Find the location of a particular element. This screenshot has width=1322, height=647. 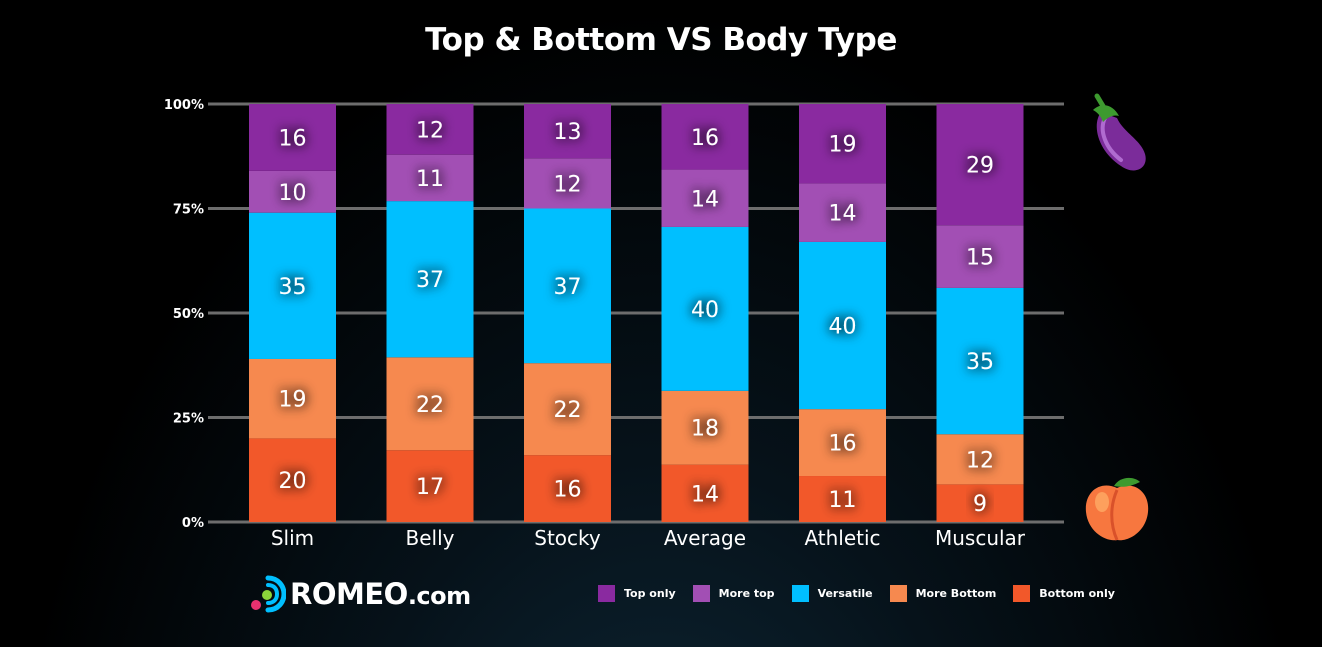

x-category-label: Slim is located at coordinates (292, 538).